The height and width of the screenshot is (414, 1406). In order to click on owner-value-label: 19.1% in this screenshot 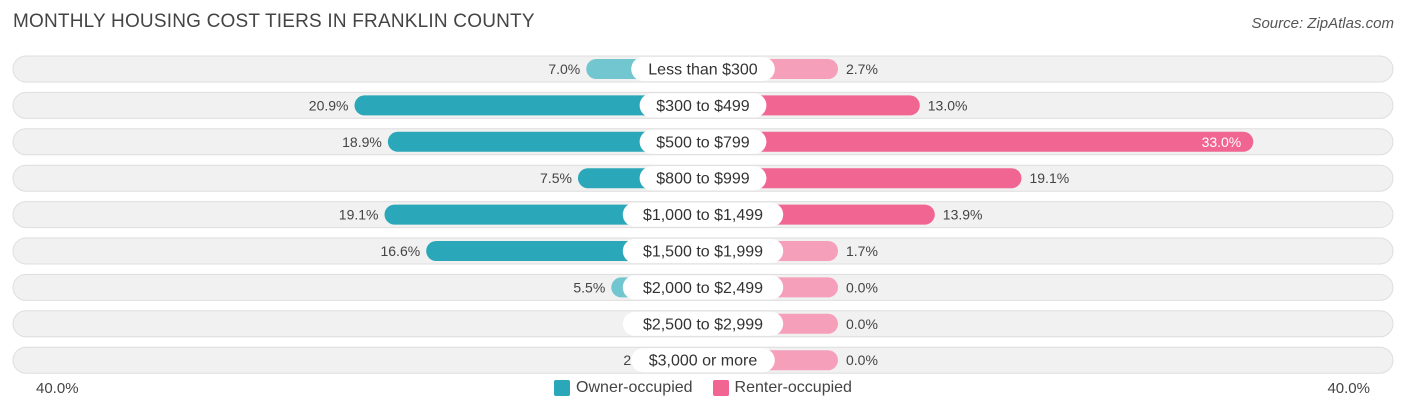, I will do `click(359, 215)`.